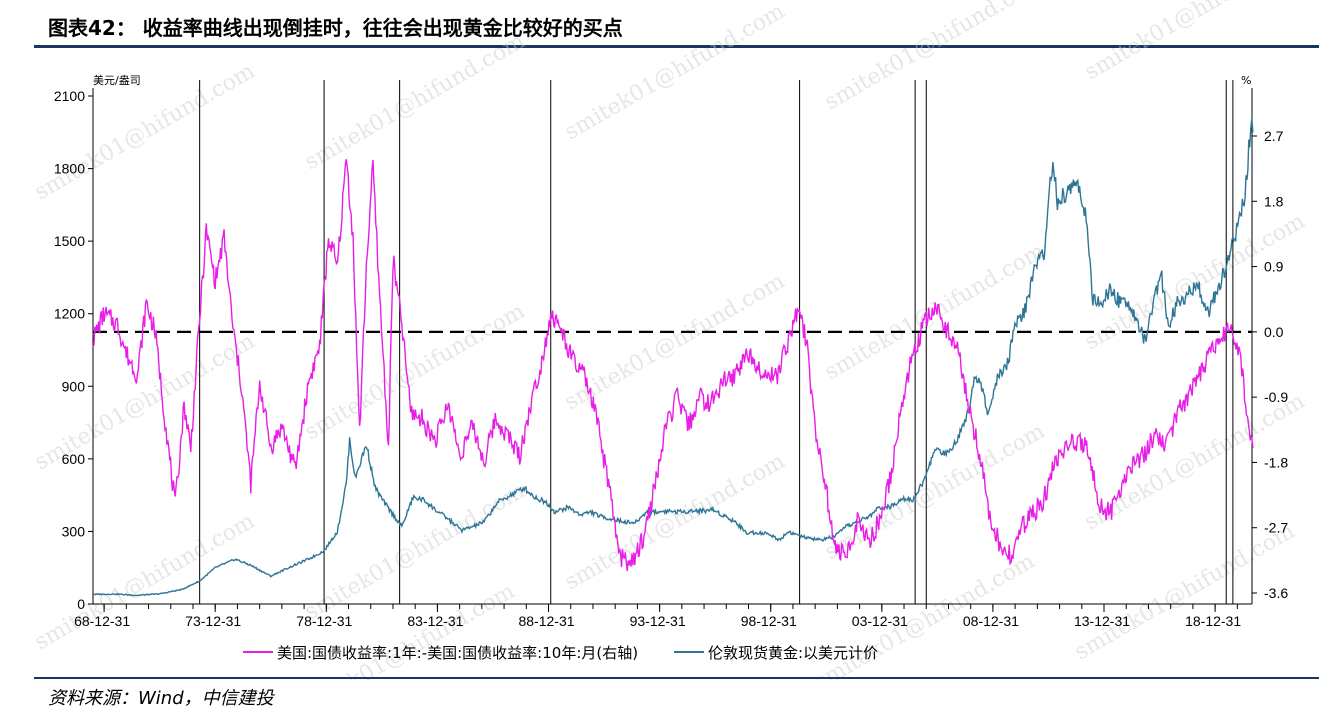 The height and width of the screenshot is (725, 1329). Describe the element at coordinates (1274, 332) in the screenshot. I see `right-tick-label: 0.0` at that location.